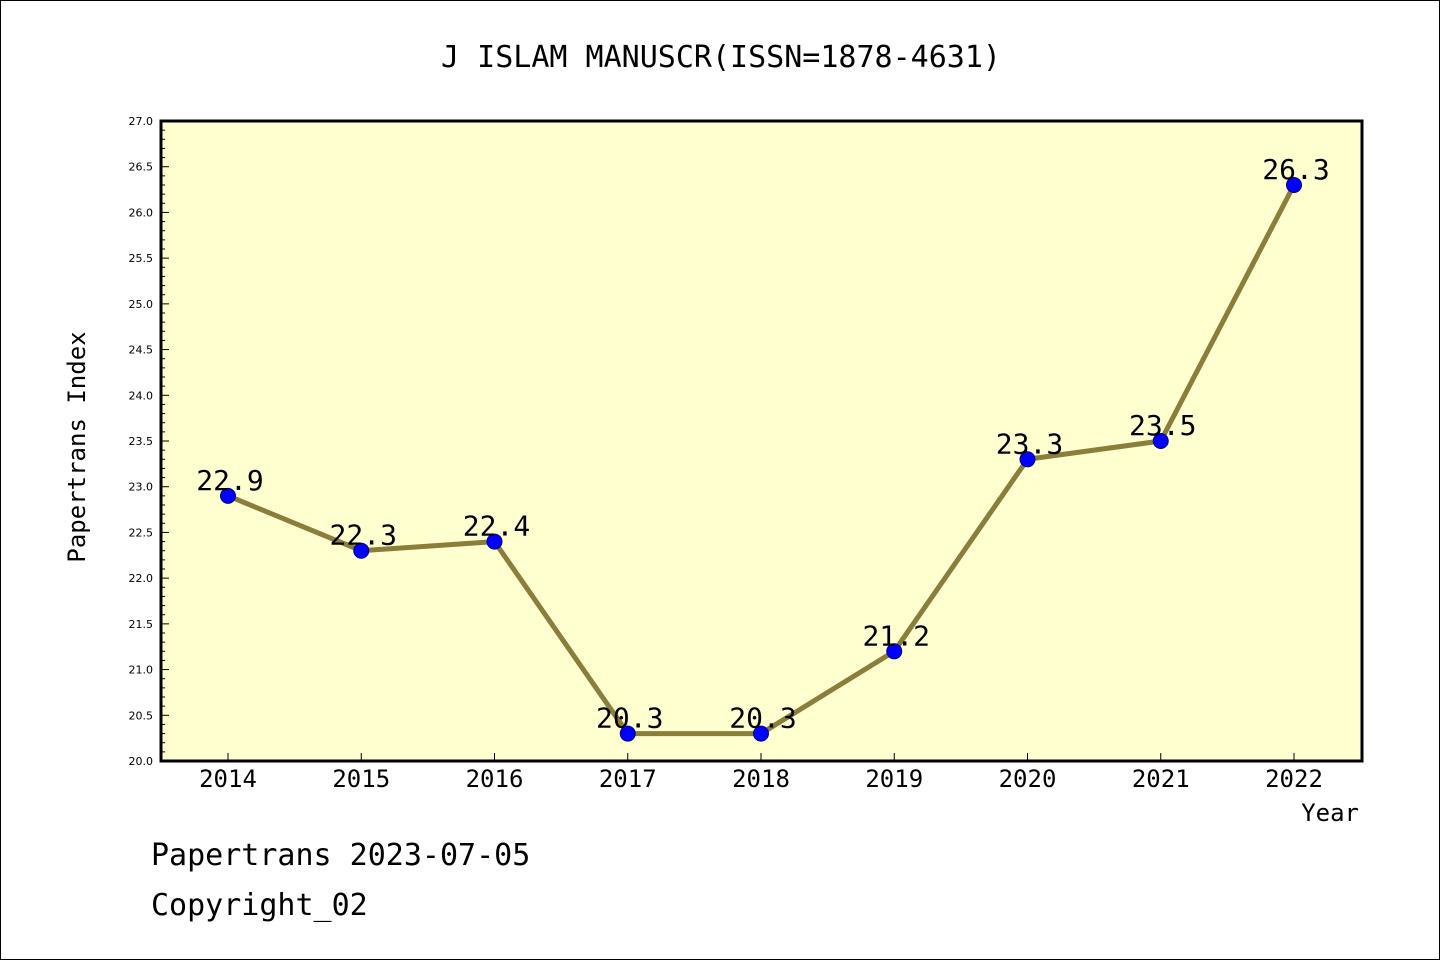 This screenshot has height=961, width=1440. What do you see at coordinates (141, 350) in the screenshot?
I see `y-tick-label: 24.5` at bounding box center [141, 350].